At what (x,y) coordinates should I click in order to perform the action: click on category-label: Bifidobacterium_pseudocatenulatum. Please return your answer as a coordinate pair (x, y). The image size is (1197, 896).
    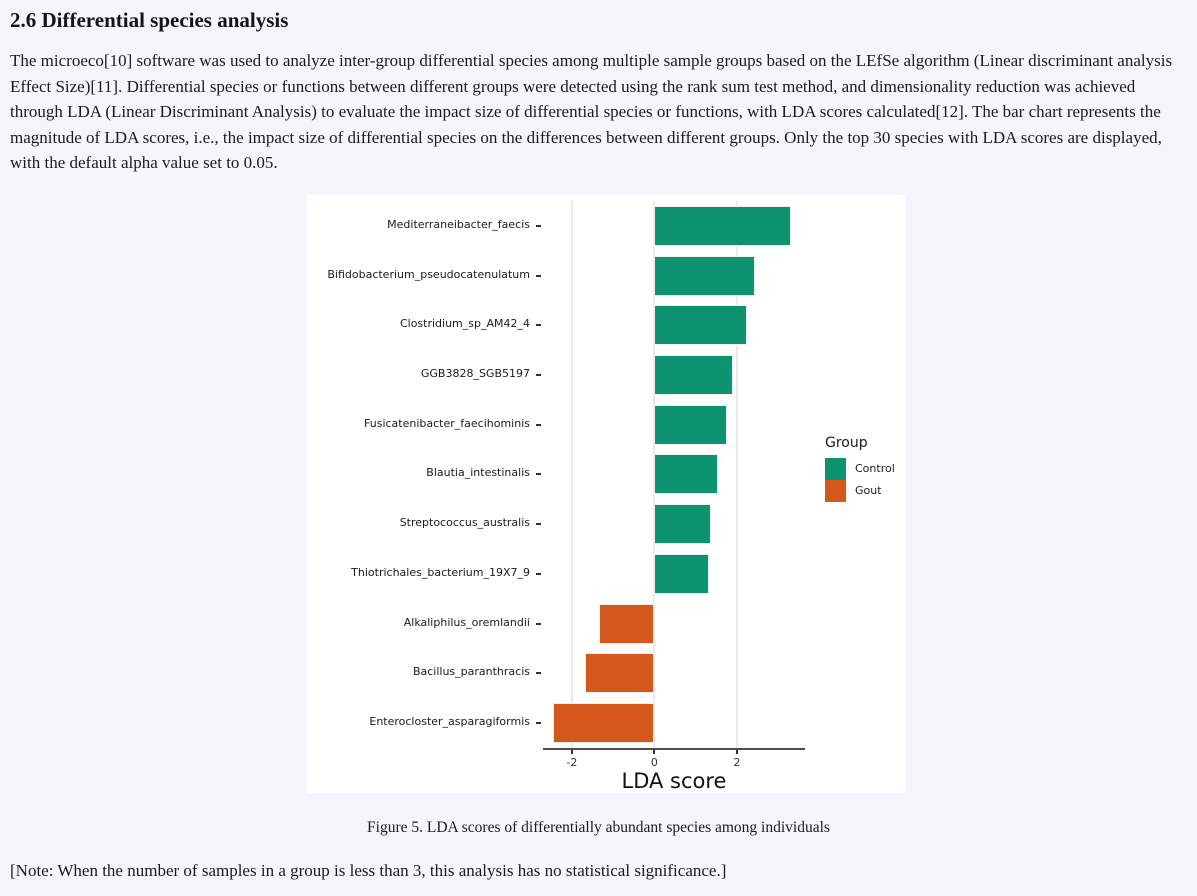
    Looking at the image, I should click on (428, 274).